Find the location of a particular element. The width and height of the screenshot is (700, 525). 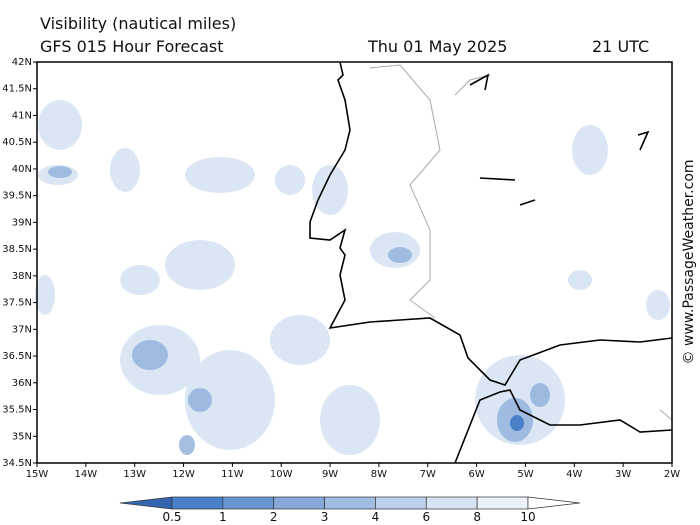

lat-label: 34.5N is located at coordinates (17, 463).